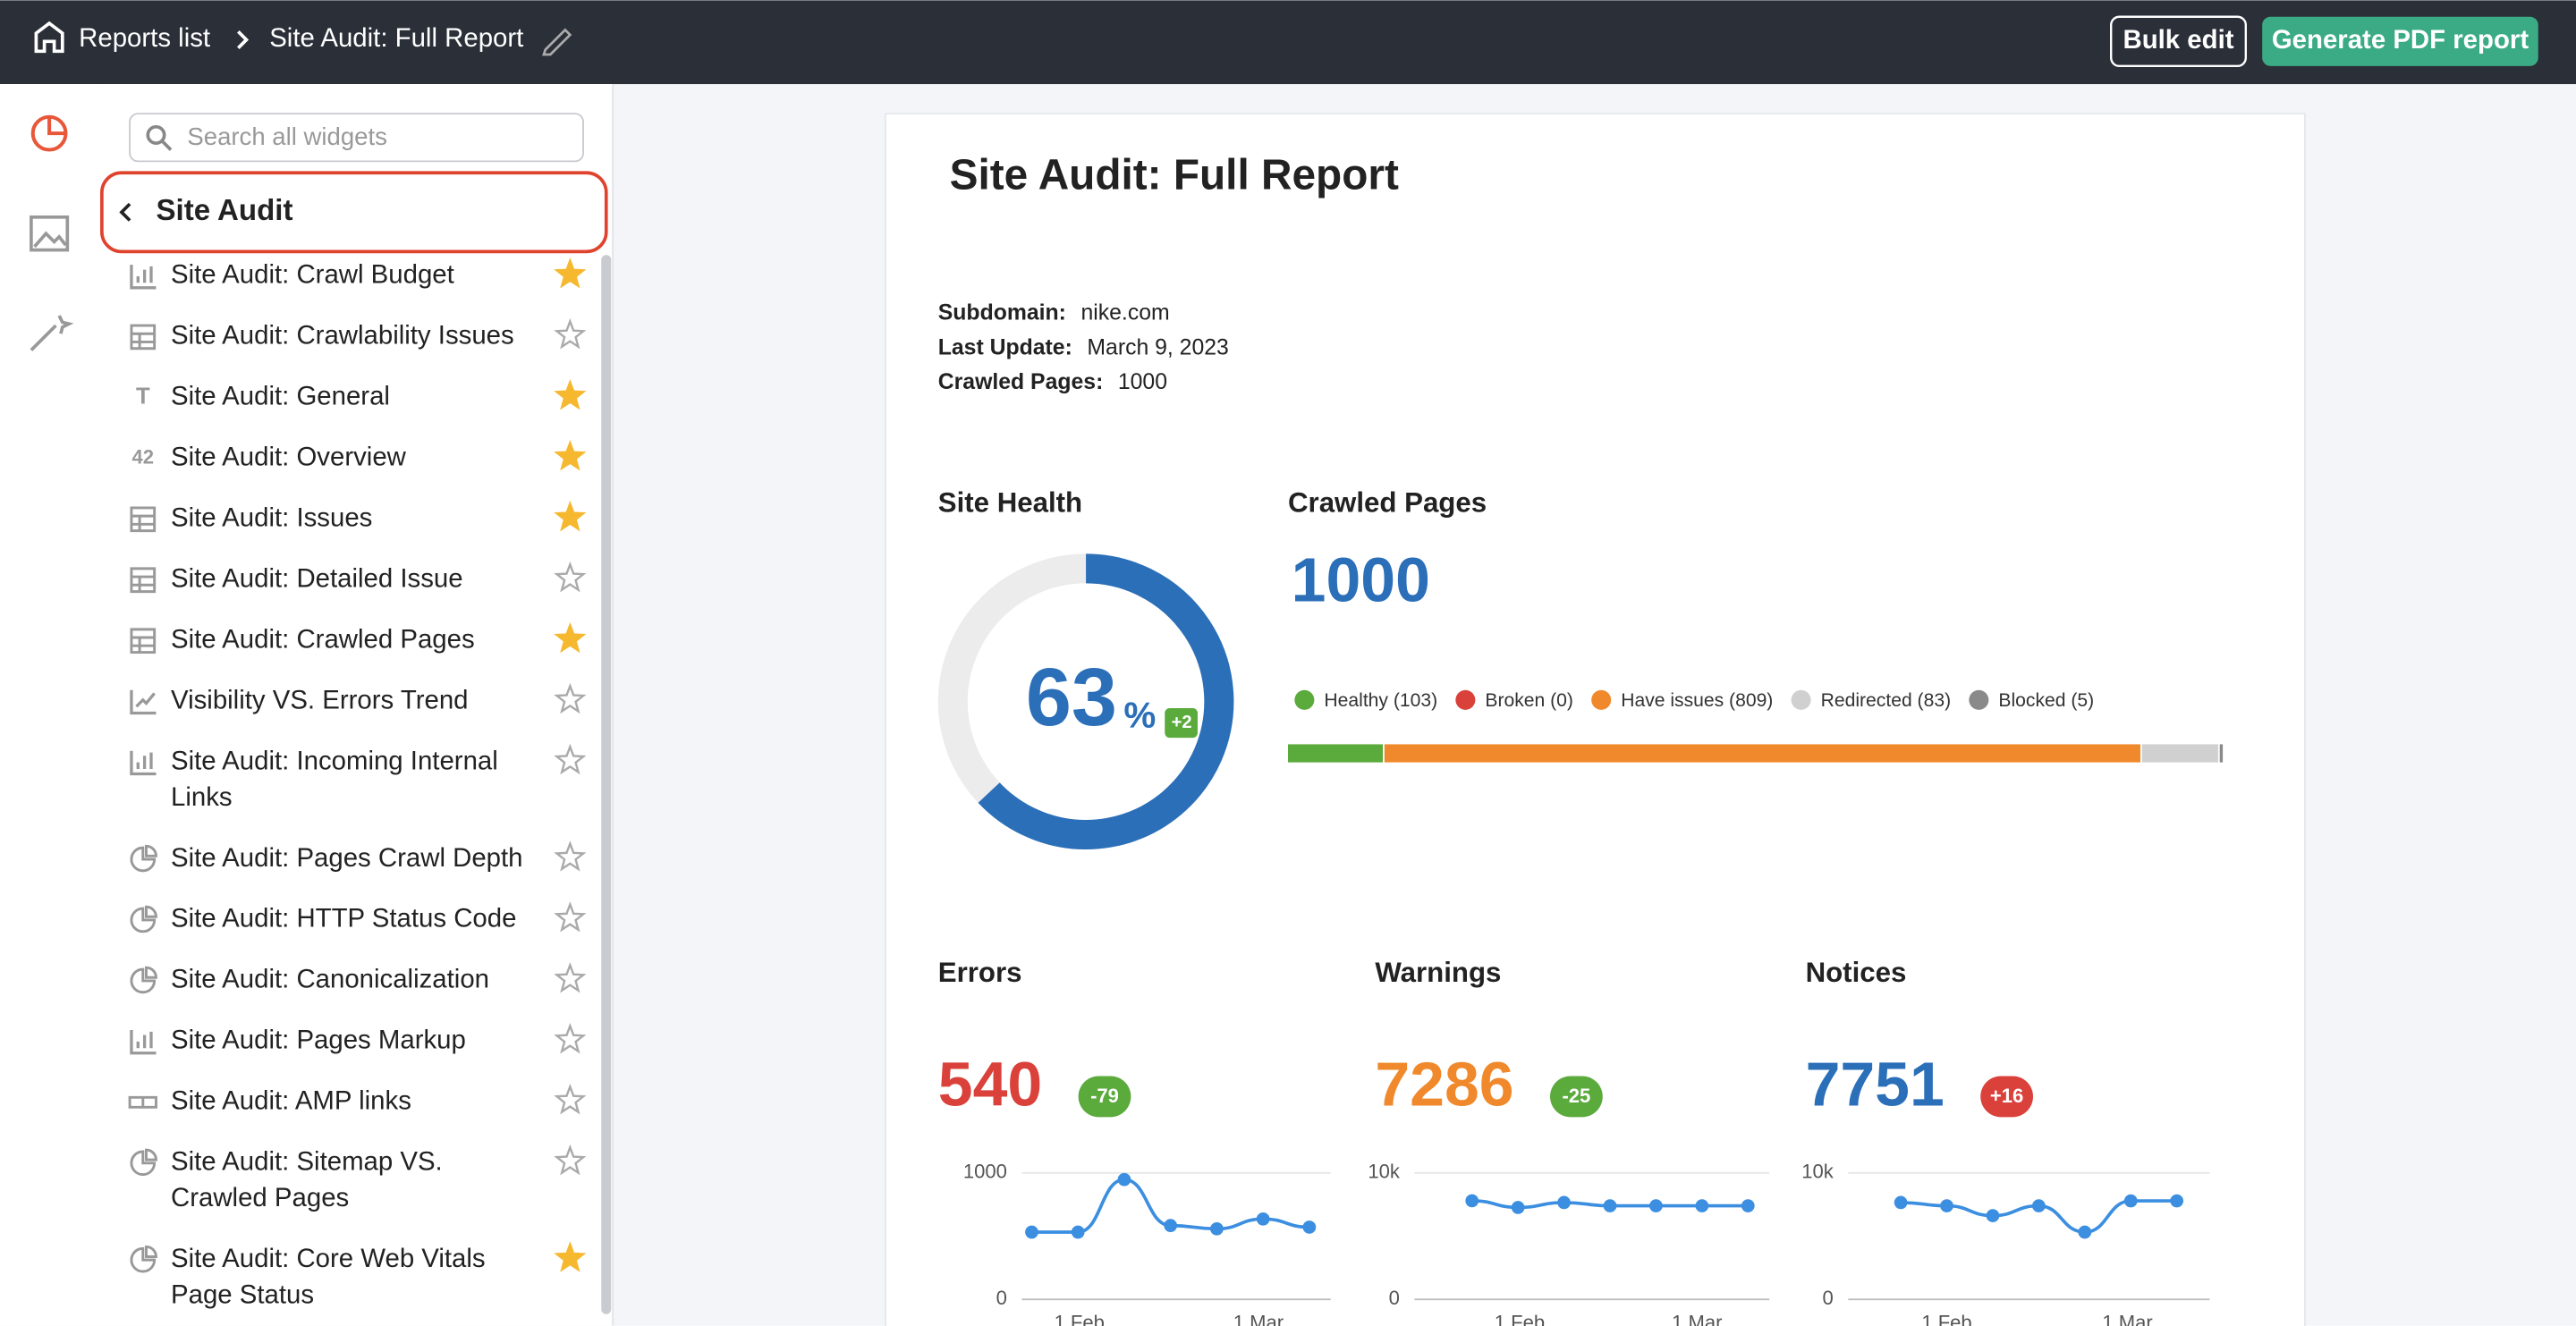 The height and width of the screenshot is (1326, 2576). What do you see at coordinates (52, 333) in the screenshot?
I see `rail-icon-magic` at bounding box center [52, 333].